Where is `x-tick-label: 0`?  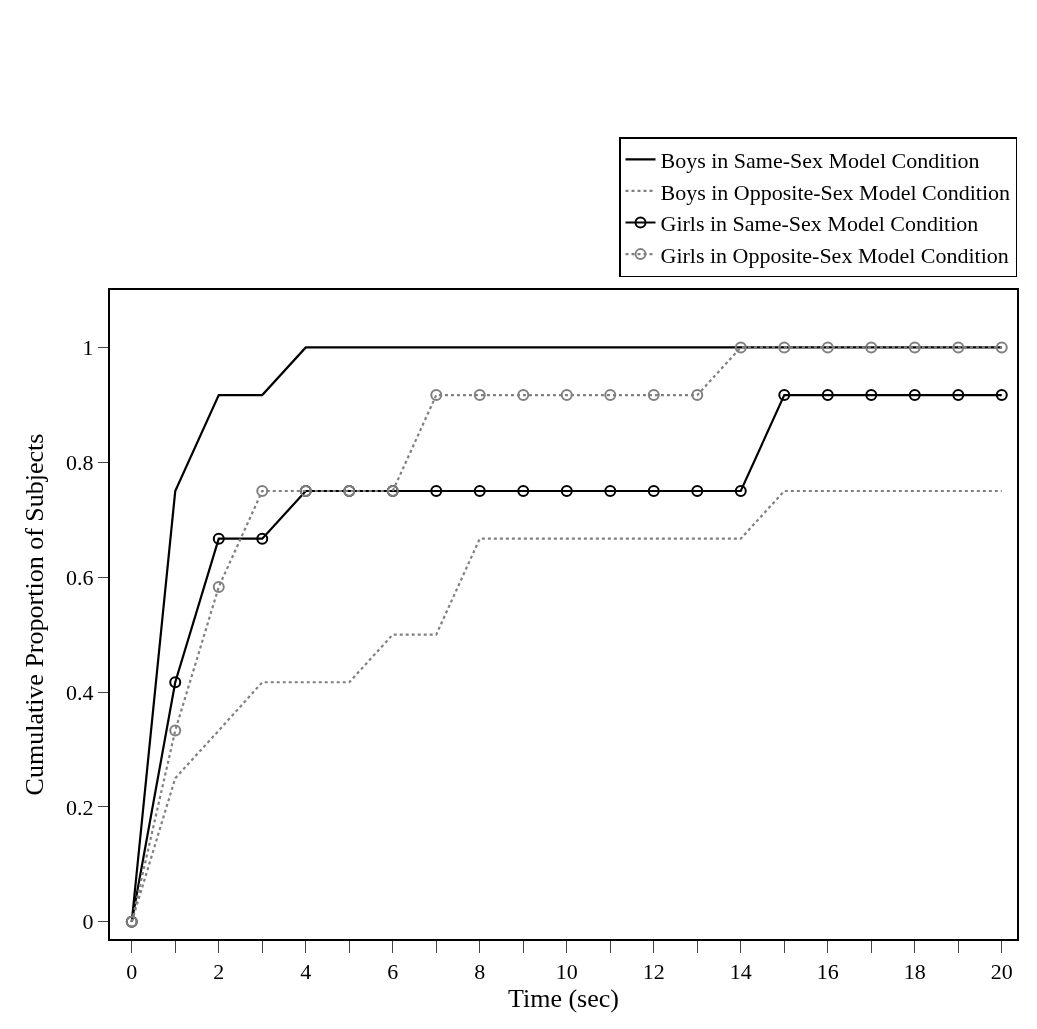
x-tick-label: 0 is located at coordinates (132, 972).